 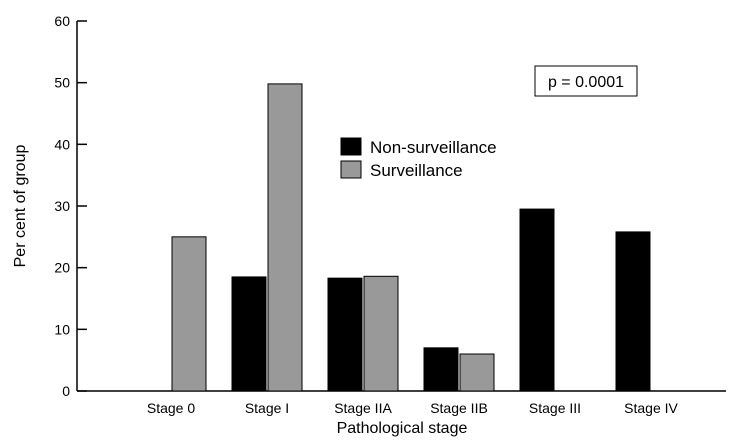 I want to click on y-tick-label: 10, so click(x=62, y=329).